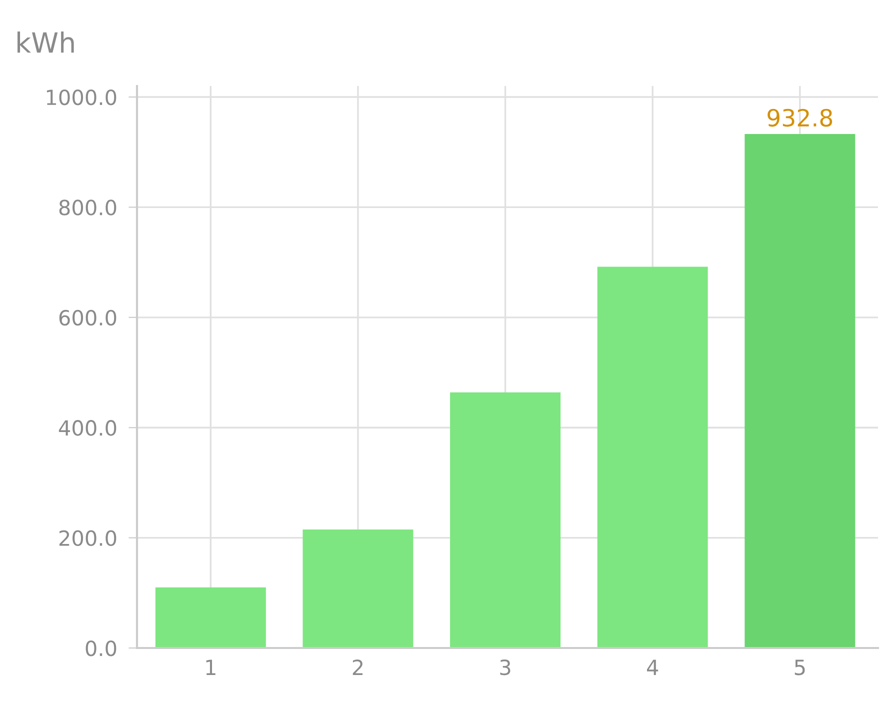 This screenshot has width=880, height=705. Describe the element at coordinates (357, 667) in the screenshot. I see `x-tick-label: 2` at that location.